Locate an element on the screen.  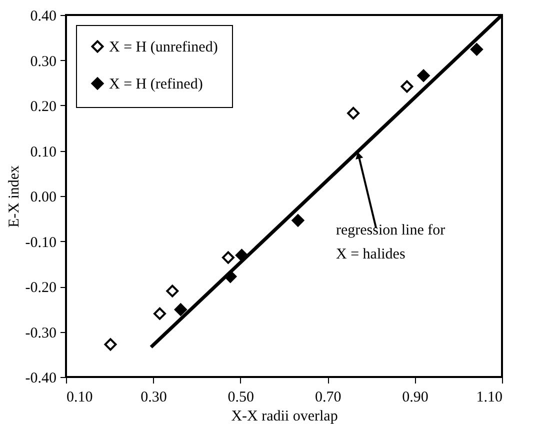
legend-label: X = H (refined) is located at coordinates (156, 84).